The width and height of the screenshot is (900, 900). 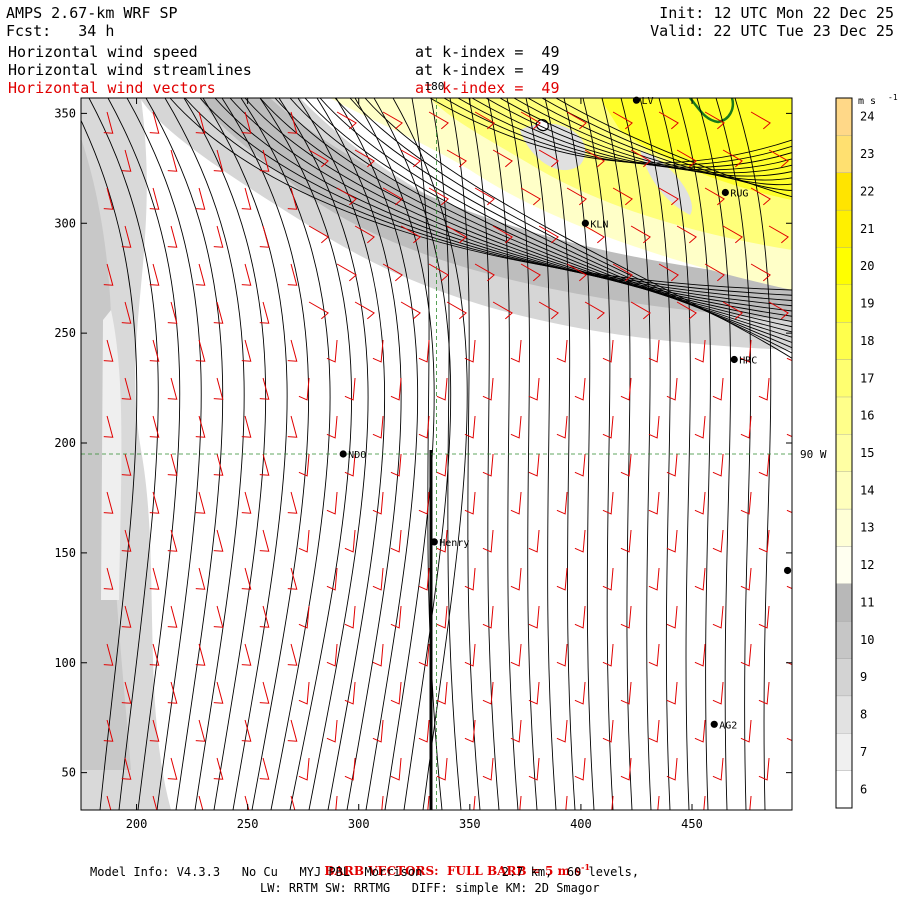 I want to click on station-marker, so click(x=343, y=454).